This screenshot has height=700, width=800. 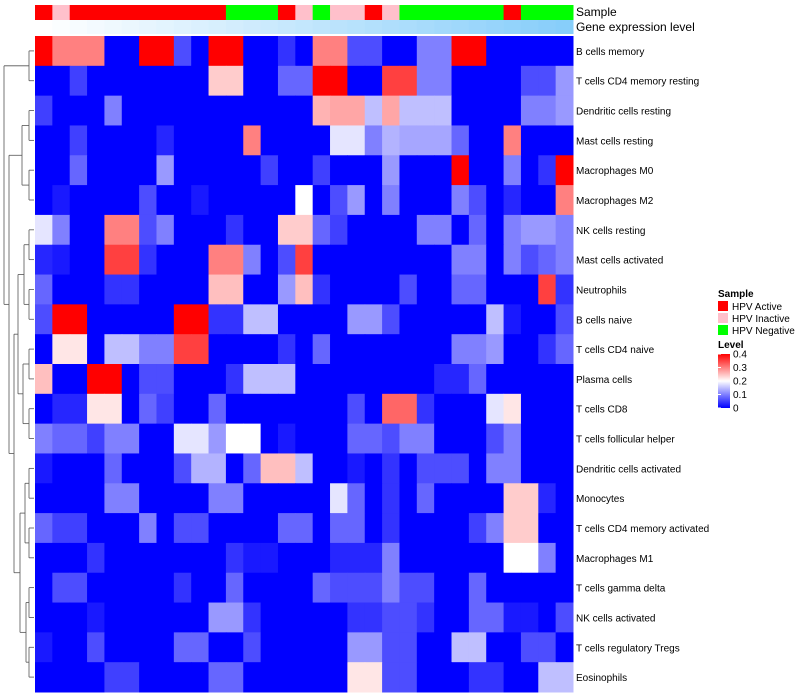 What do you see at coordinates (615, 559) in the screenshot?
I see `row-label: Macrophages M1` at bounding box center [615, 559].